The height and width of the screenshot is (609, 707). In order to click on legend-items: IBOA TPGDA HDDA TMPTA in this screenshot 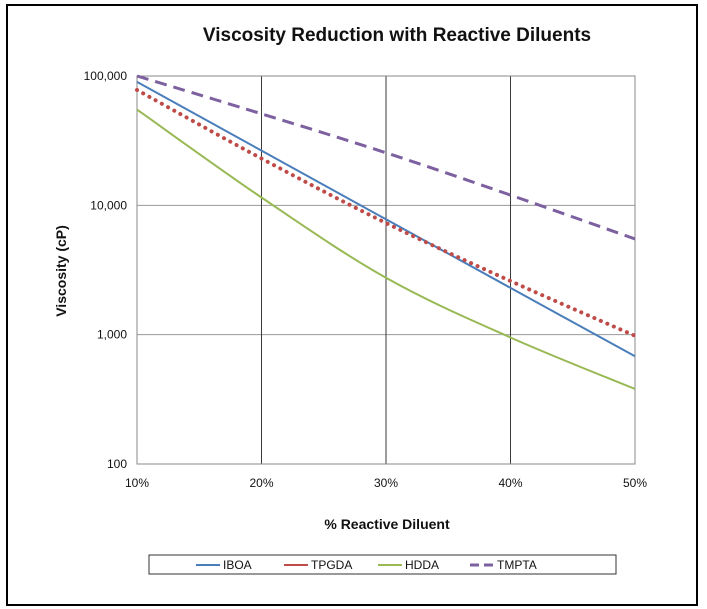, I will do `click(366, 565)`.